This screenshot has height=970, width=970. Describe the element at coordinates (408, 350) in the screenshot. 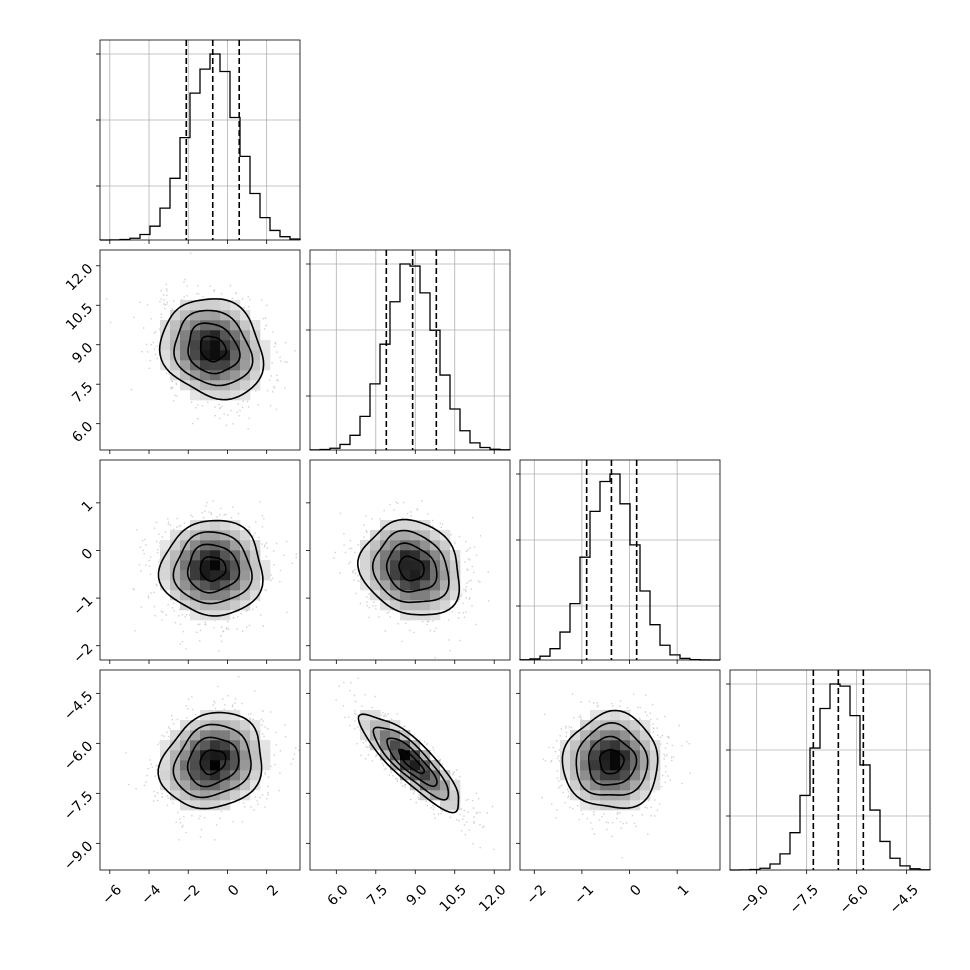

I see `histogram-panel` at that location.